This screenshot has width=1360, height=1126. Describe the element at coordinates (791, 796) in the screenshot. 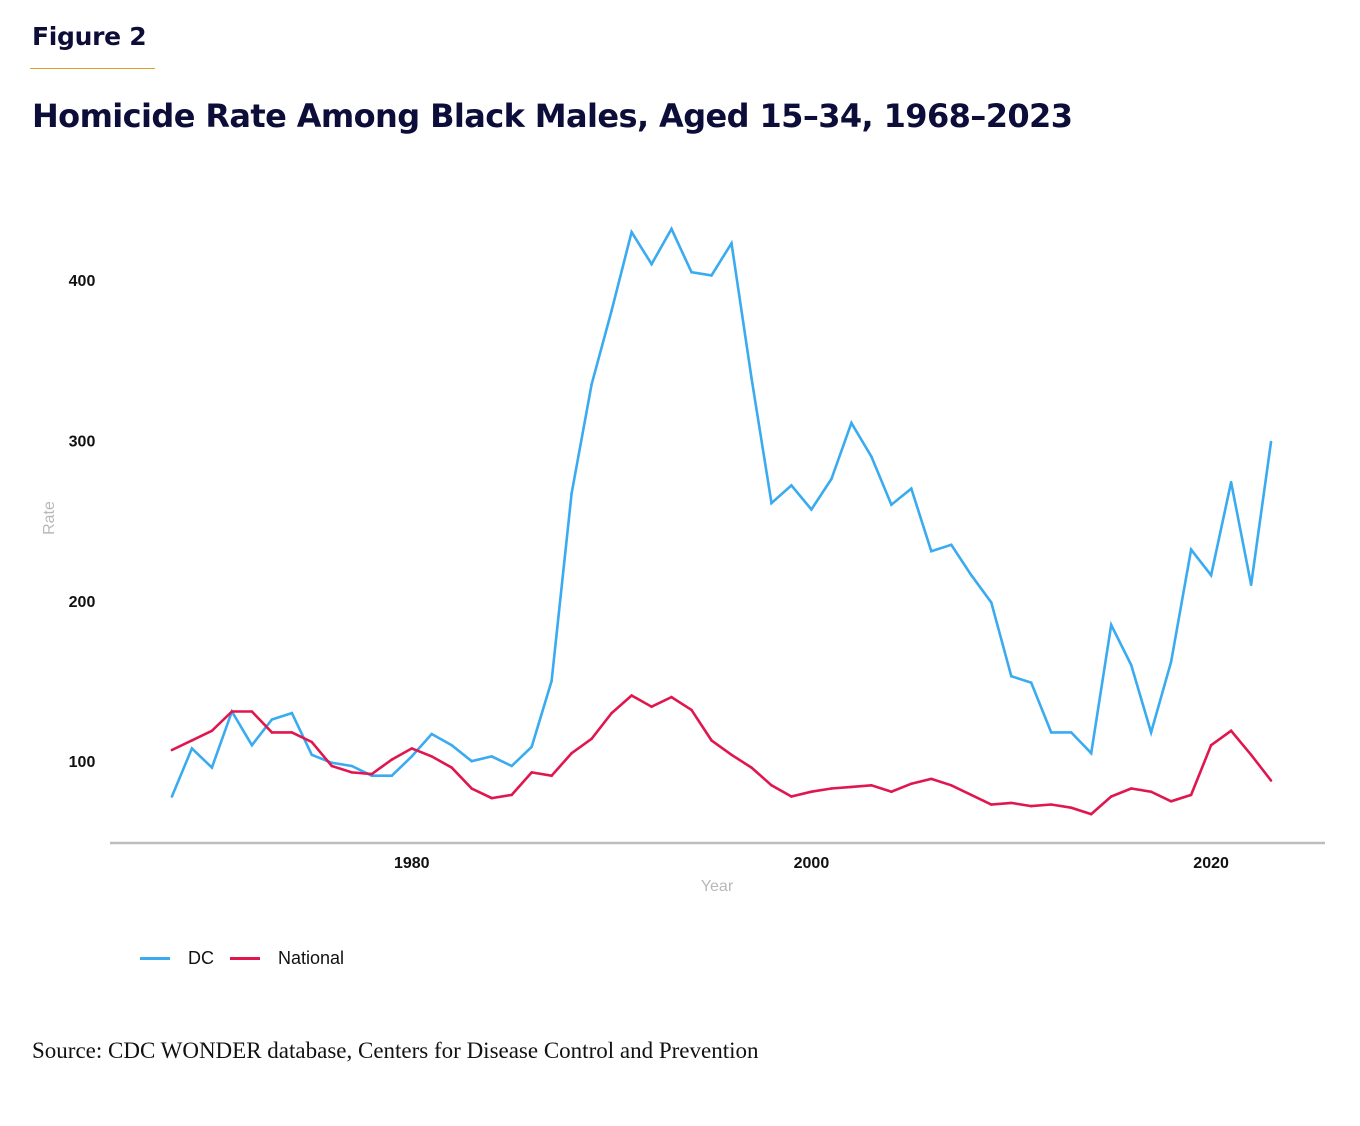

I see `data-point-national-1999` at that location.